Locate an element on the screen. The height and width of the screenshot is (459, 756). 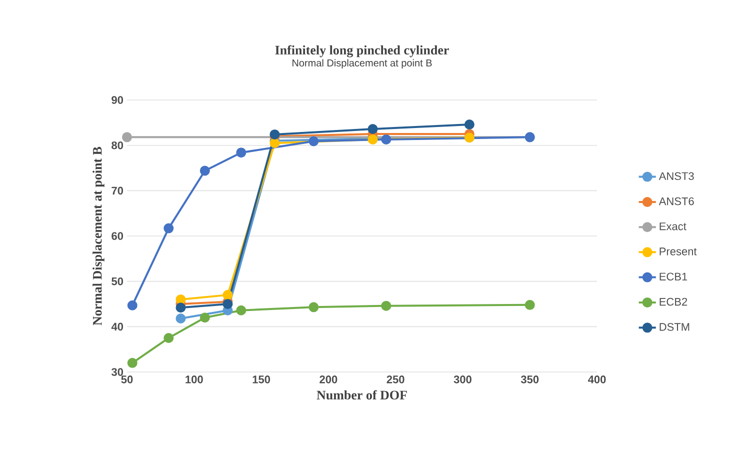
legend-label: ECB1 is located at coordinates (674, 276).